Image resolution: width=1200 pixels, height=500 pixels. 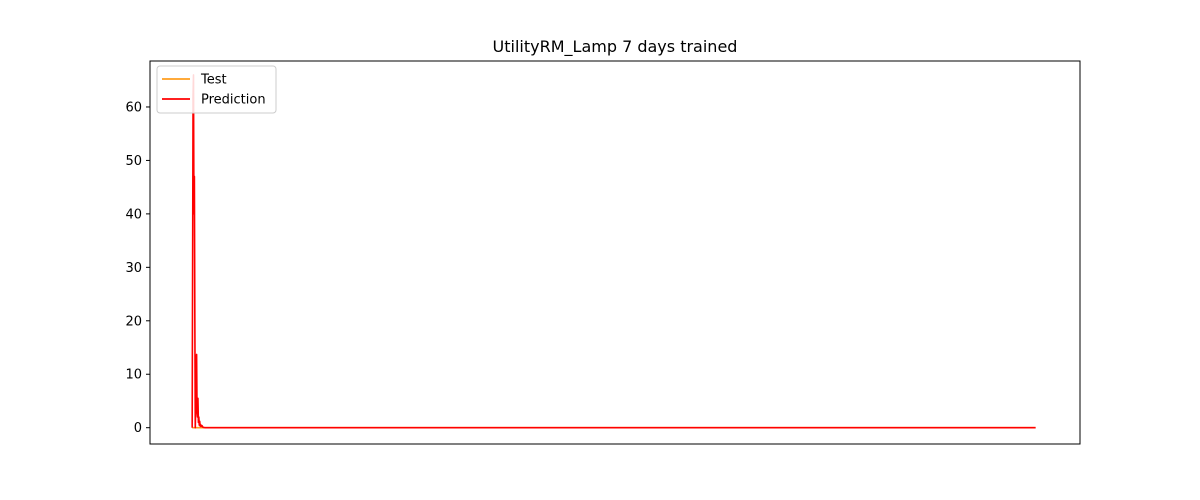 What do you see at coordinates (138, 428) in the screenshot?
I see `y-tick-label-0: 0` at bounding box center [138, 428].